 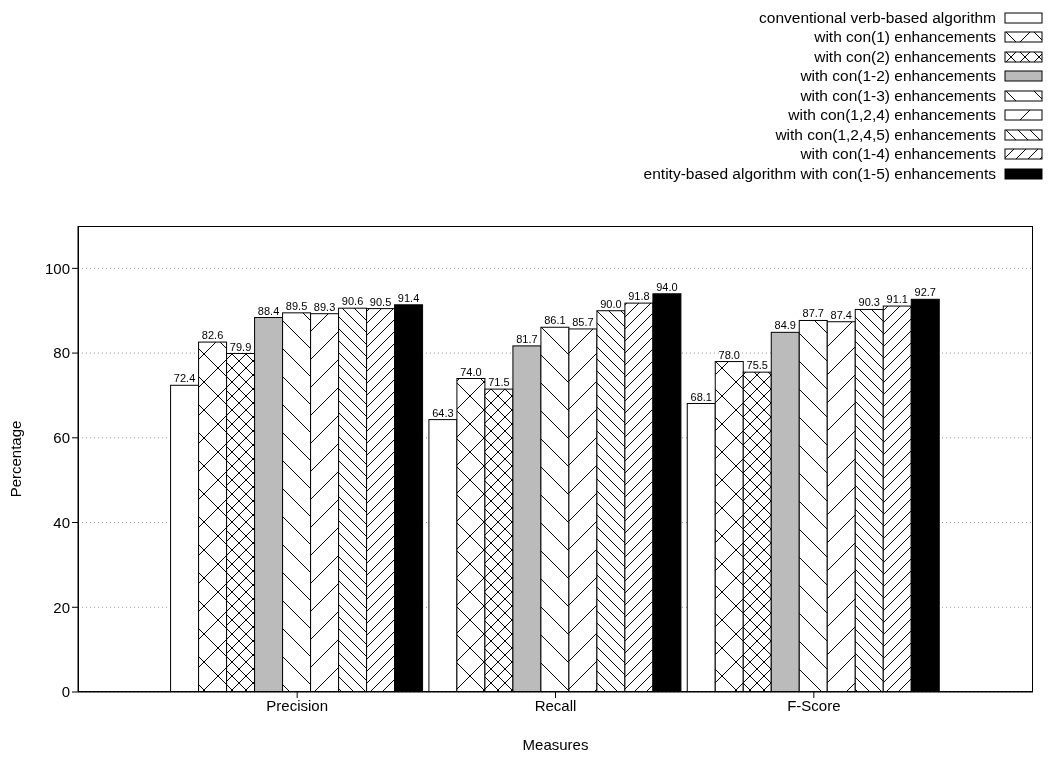 What do you see at coordinates (898, 154) in the screenshot?
I see `legend-label: with con(1-4) enhancements` at bounding box center [898, 154].